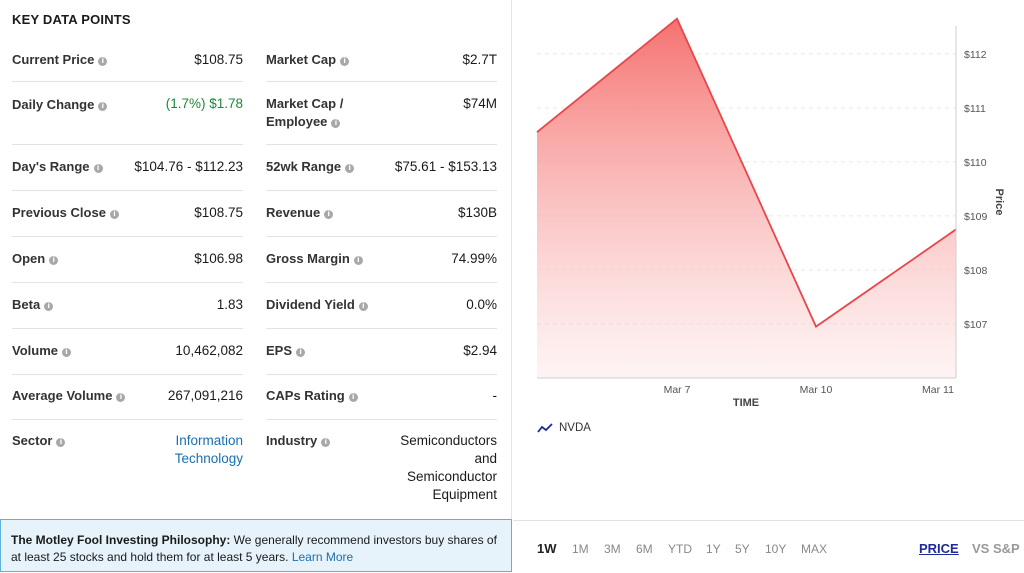 The width and height of the screenshot is (1024, 573). Describe the element at coordinates (381, 62) in the screenshot. I see `data-row-market-cap: Market Cap i $2.7T` at that location.